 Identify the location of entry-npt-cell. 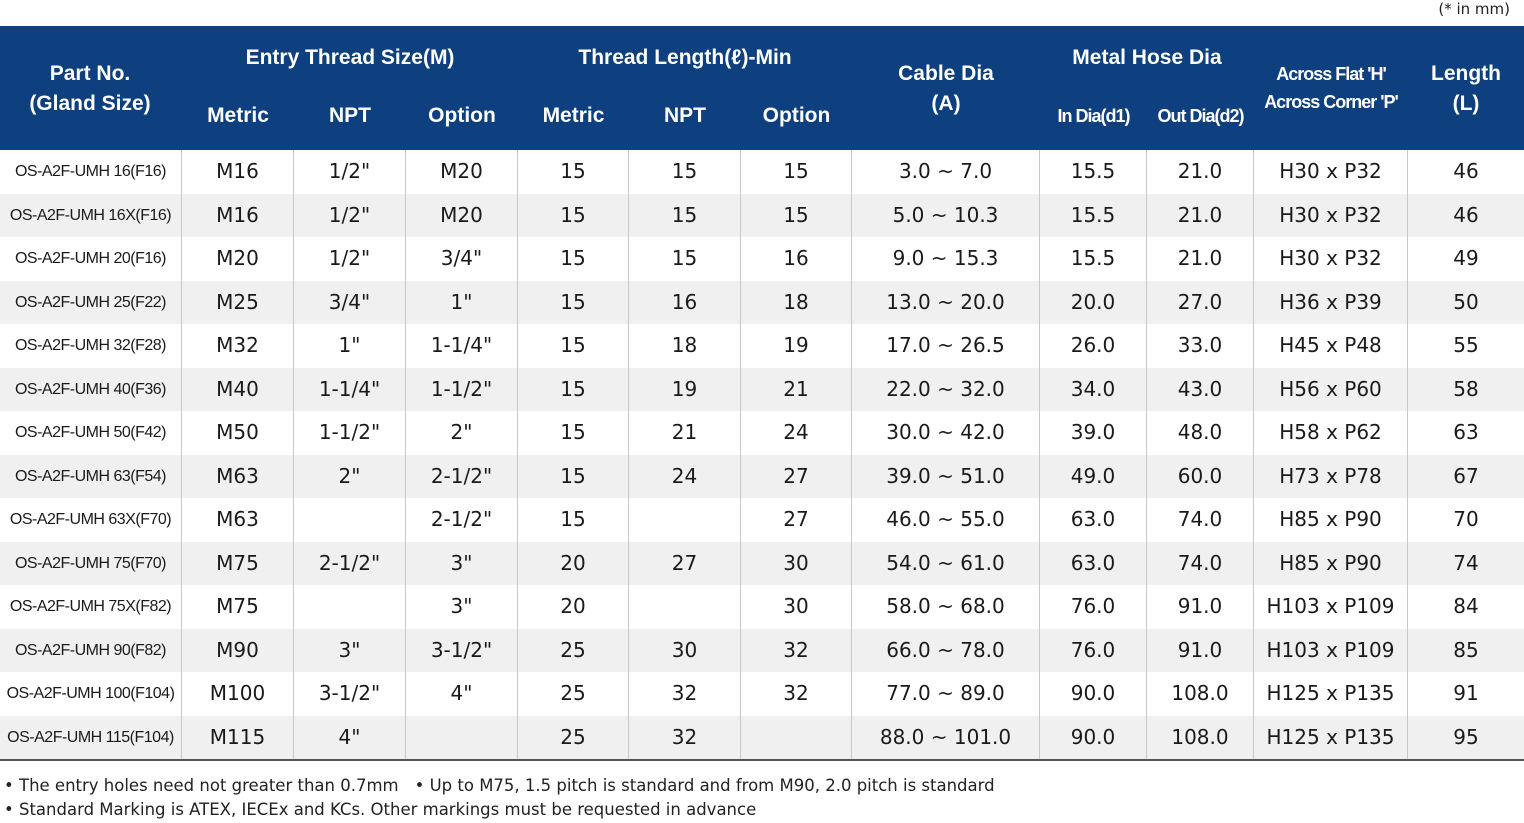
(350, 607).